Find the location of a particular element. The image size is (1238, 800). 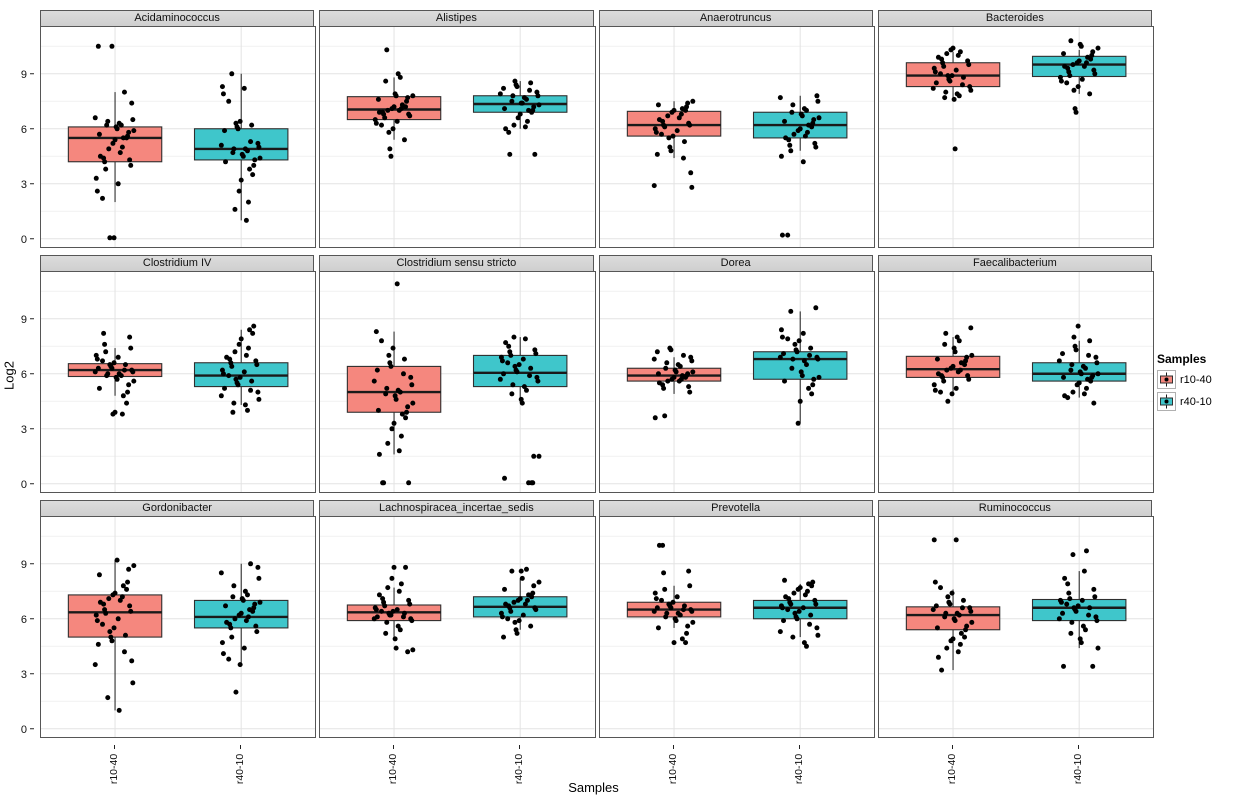

facet-gordonibacter: Gordonibacter is located at coordinates (178, 619).